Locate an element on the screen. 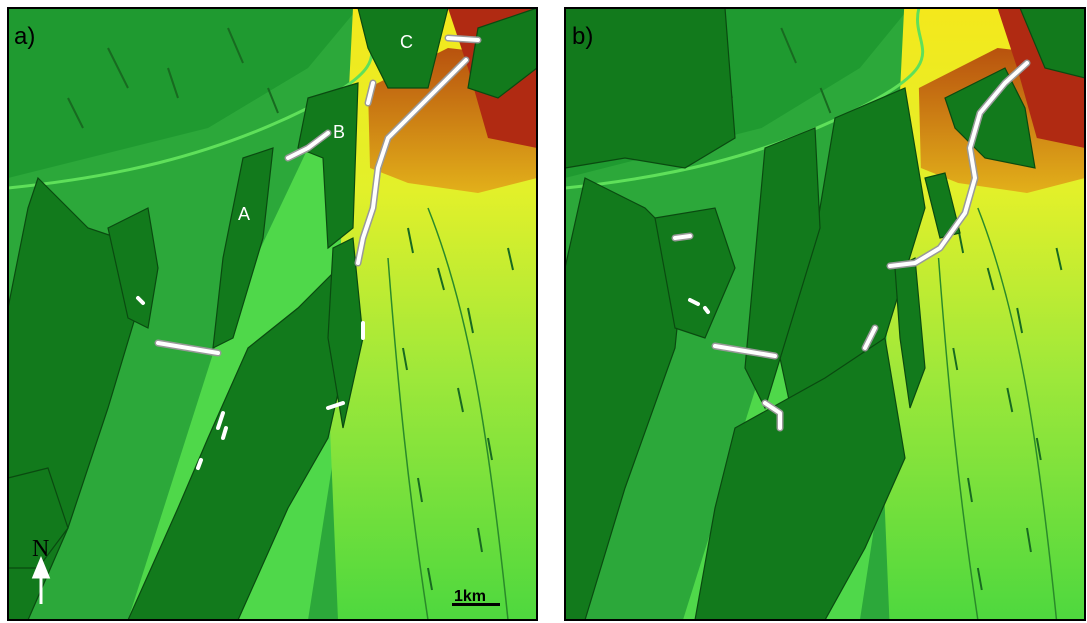 This screenshot has height=623, width=1087. north-label: N is located at coordinates (40, 549).